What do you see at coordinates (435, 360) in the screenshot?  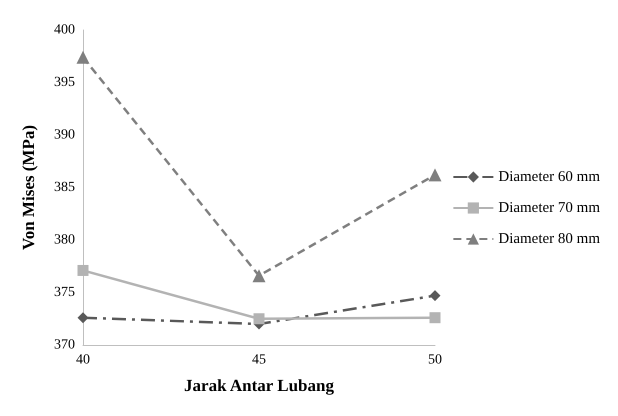 I see `x-tick-label: 50` at bounding box center [435, 360].